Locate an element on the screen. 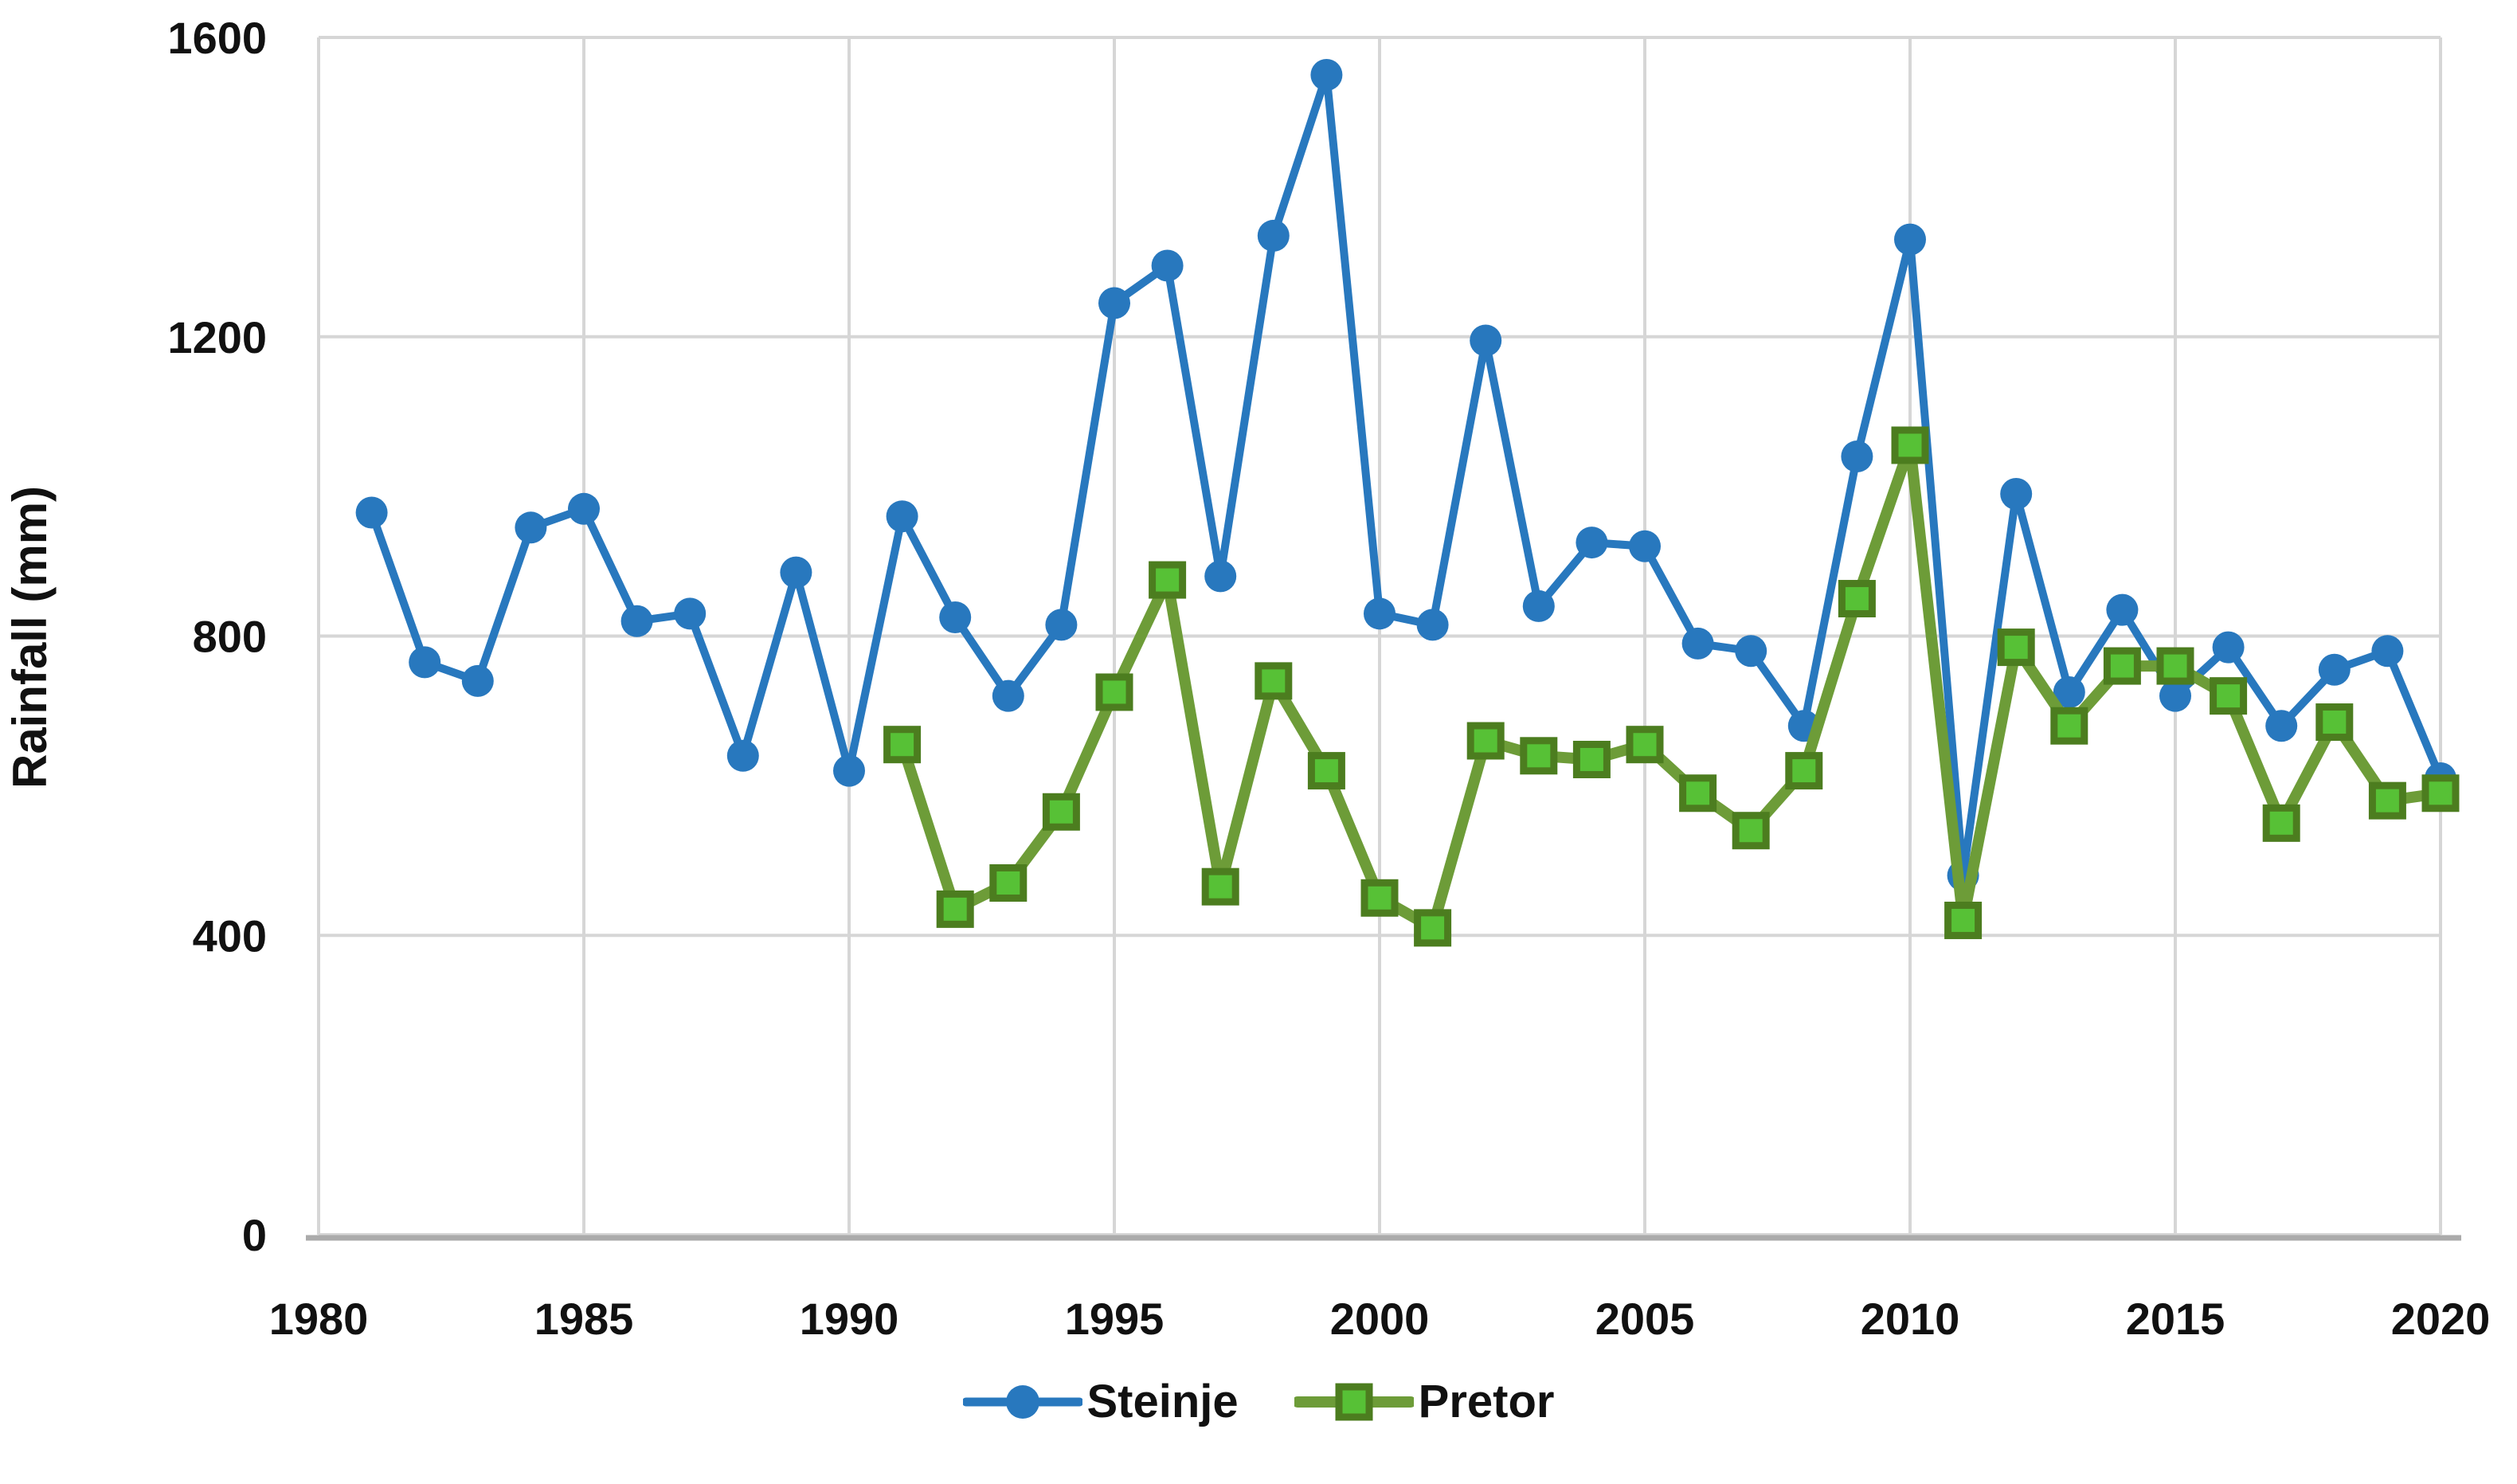 The image size is (2517, 1484). x-tick-label: 1990 is located at coordinates (849, 1319).